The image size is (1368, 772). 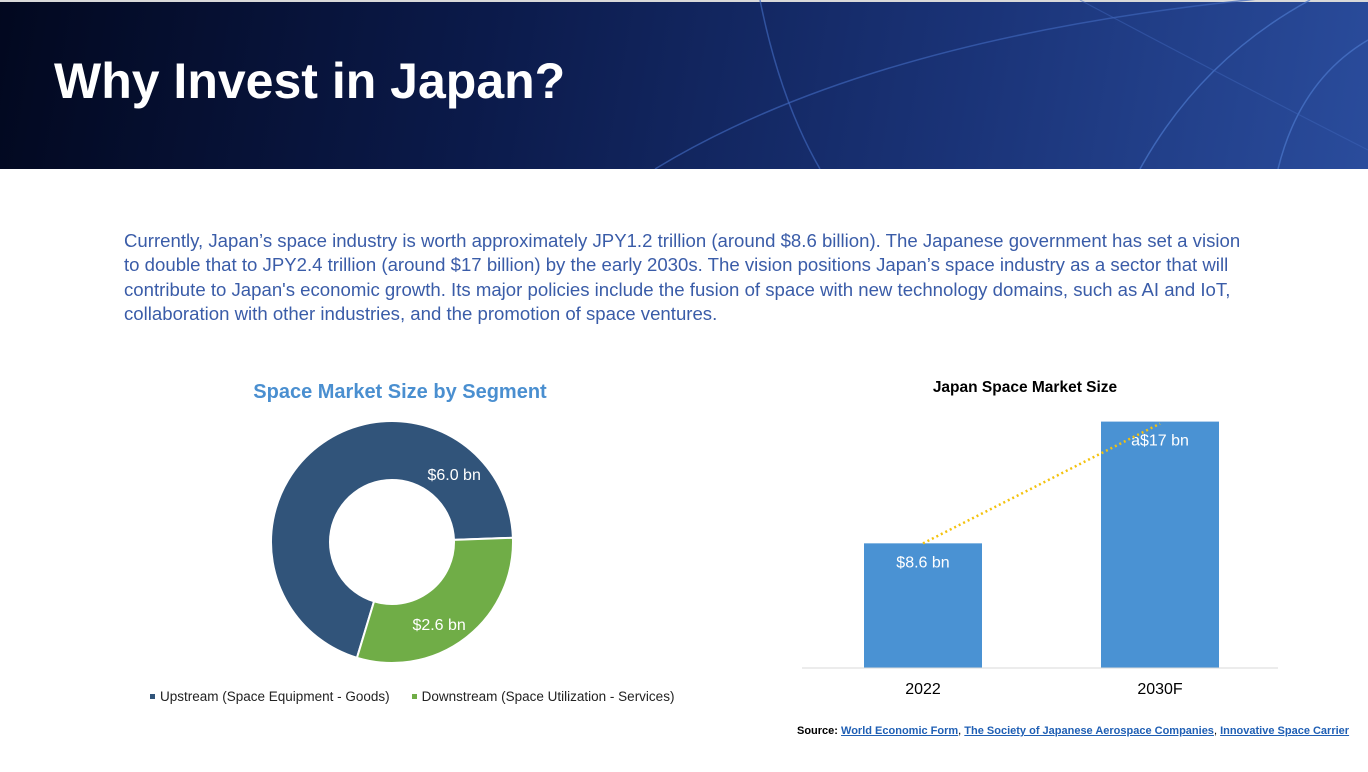 I want to click on bar-chart: $8.6 bn 2022 a$17 bn 2030F, so click(x=1040, y=559).